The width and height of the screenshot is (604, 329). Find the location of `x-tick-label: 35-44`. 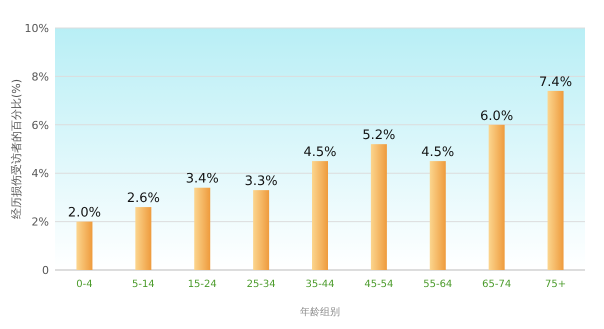

x-tick-label: 35-44 is located at coordinates (320, 284).